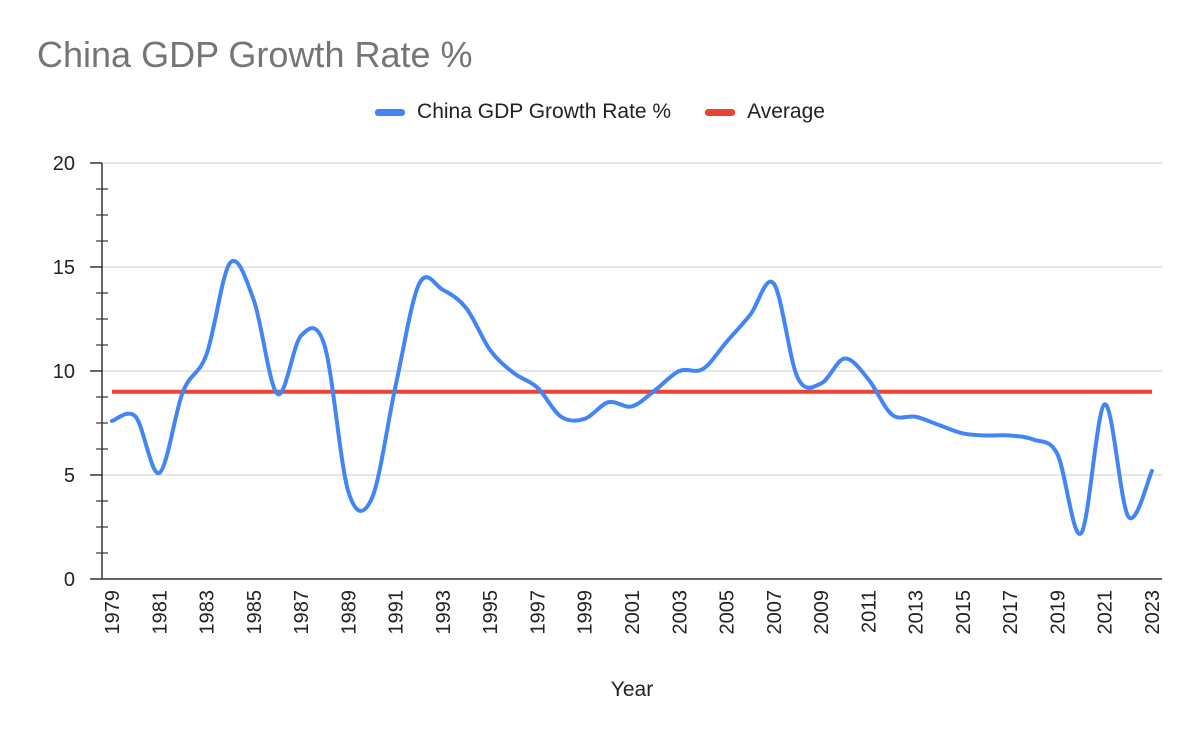 The height and width of the screenshot is (742, 1200). Describe the element at coordinates (586, 612) in the screenshot. I see `x-tick-label: 1999` at that location.